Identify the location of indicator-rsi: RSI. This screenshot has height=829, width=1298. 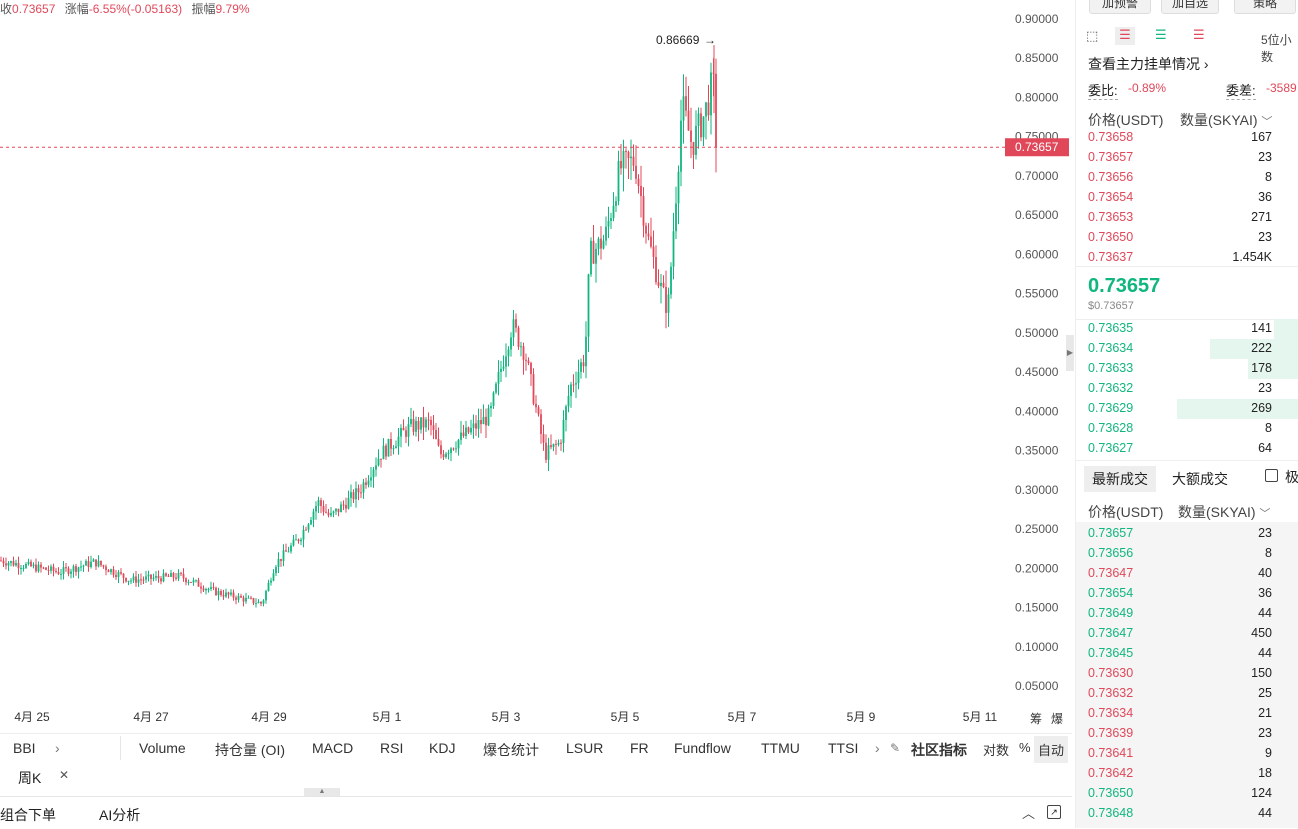
(392, 748).